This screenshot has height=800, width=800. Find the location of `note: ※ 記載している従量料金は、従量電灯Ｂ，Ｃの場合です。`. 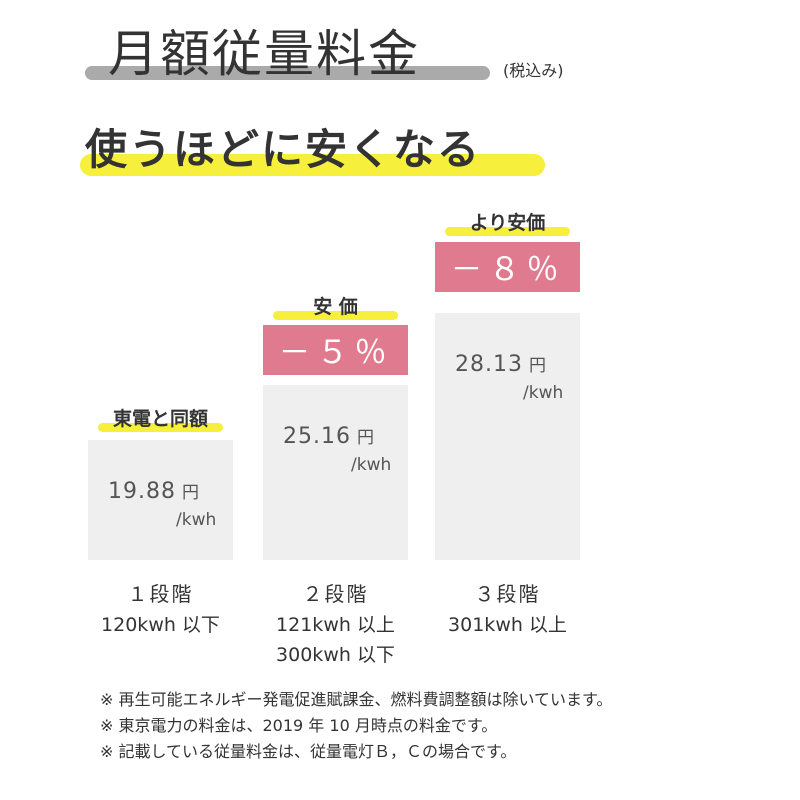

note: ※ 記載している従量料金は、従量電灯Ｂ，Ｃの場合です。 is located at coordinates (308, 751).